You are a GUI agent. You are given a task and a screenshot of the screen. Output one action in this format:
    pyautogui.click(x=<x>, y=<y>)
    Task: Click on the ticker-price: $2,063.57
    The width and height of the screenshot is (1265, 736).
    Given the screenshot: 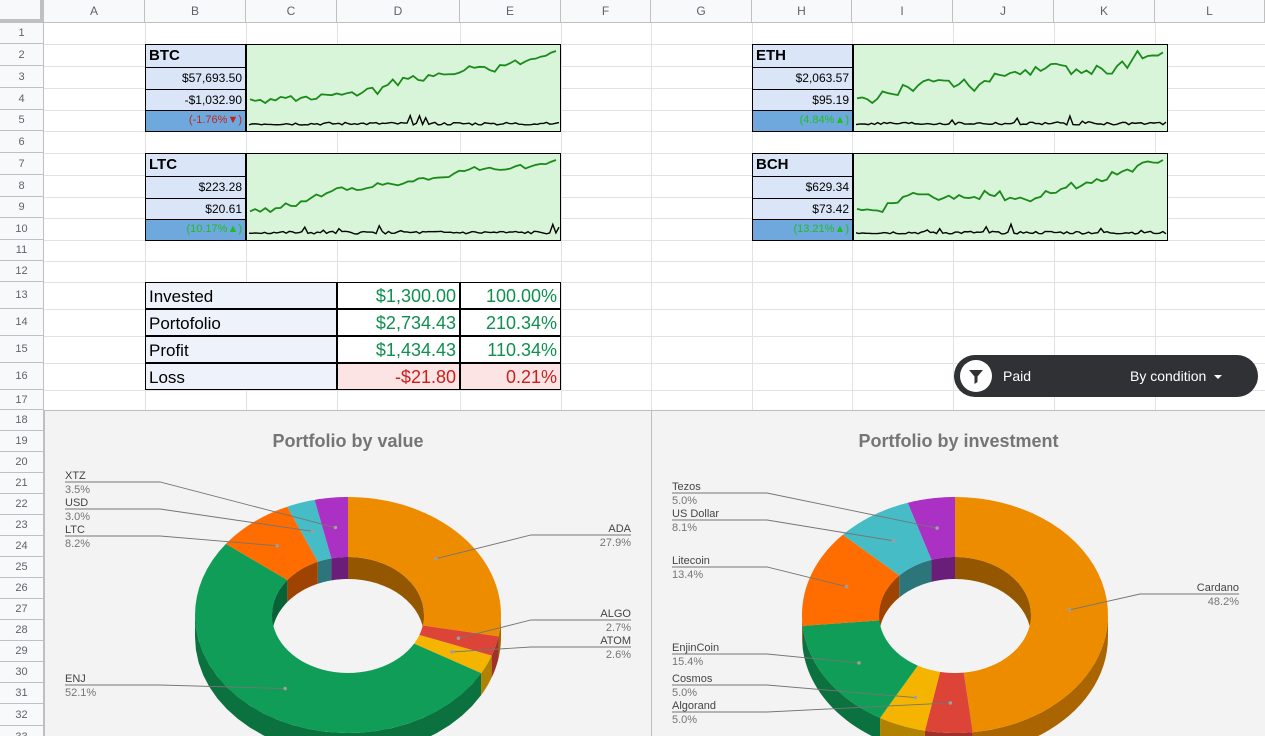 What is the action you would take?
    pyautogui.click(x=802, y=79)
    